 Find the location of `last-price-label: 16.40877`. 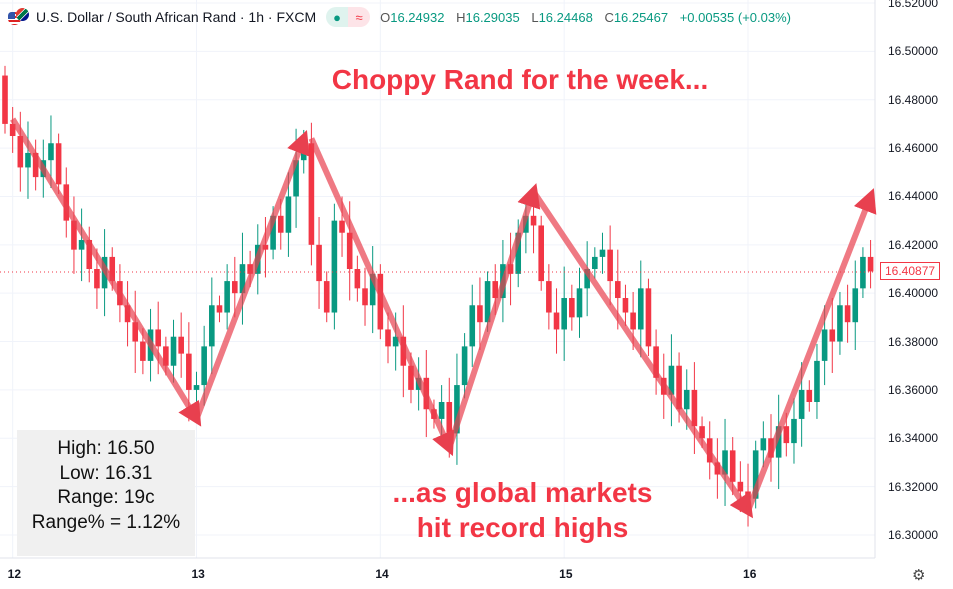

last-price-label: 16.40877 is located at coordinates (910, 271).